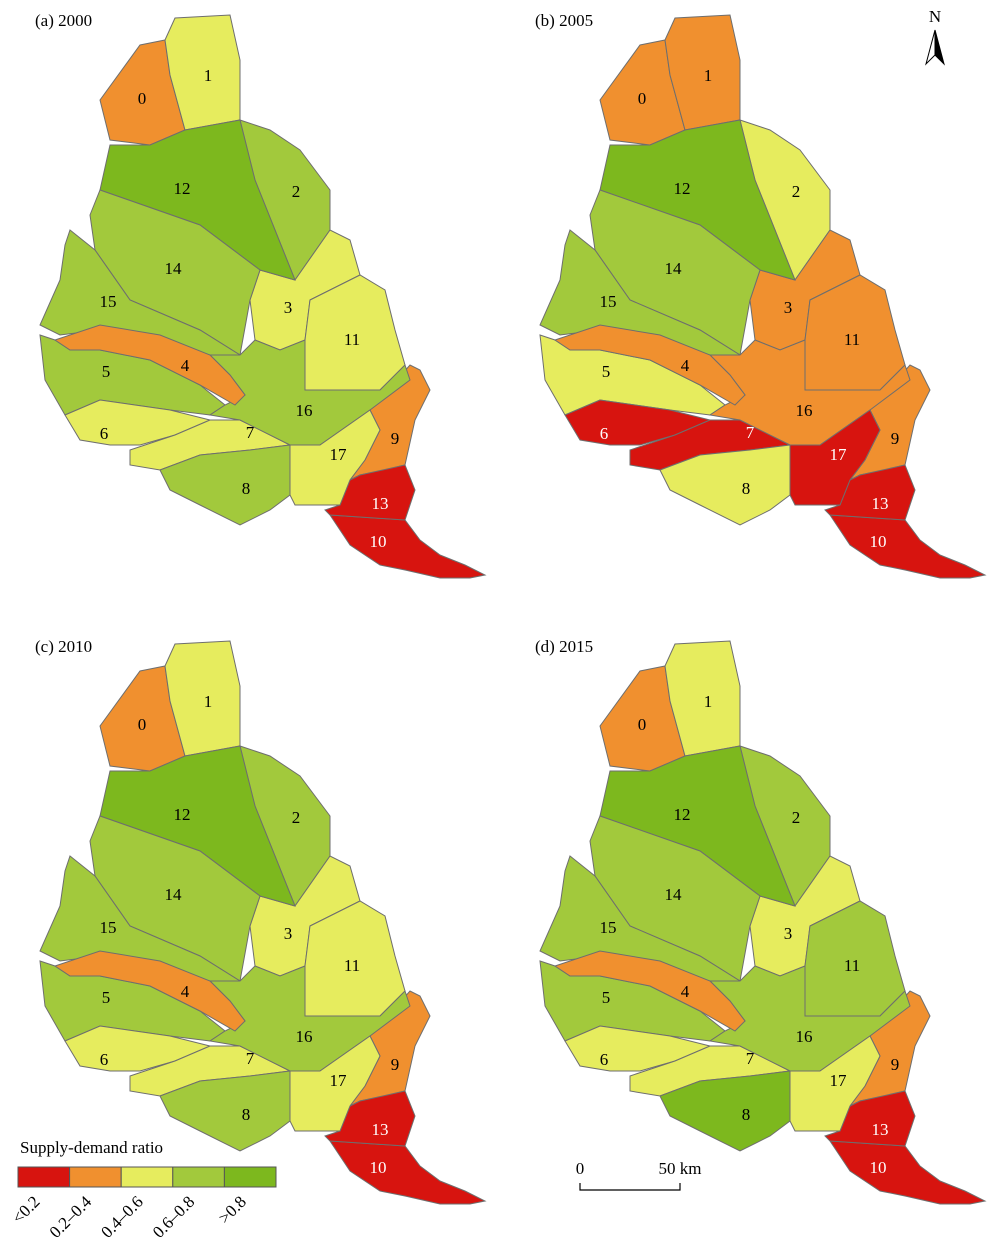  What do you see at coordinates (680, 1168) in the screenshot?
I see `scale-label: 50 km` at bounding box center [680, 1168].